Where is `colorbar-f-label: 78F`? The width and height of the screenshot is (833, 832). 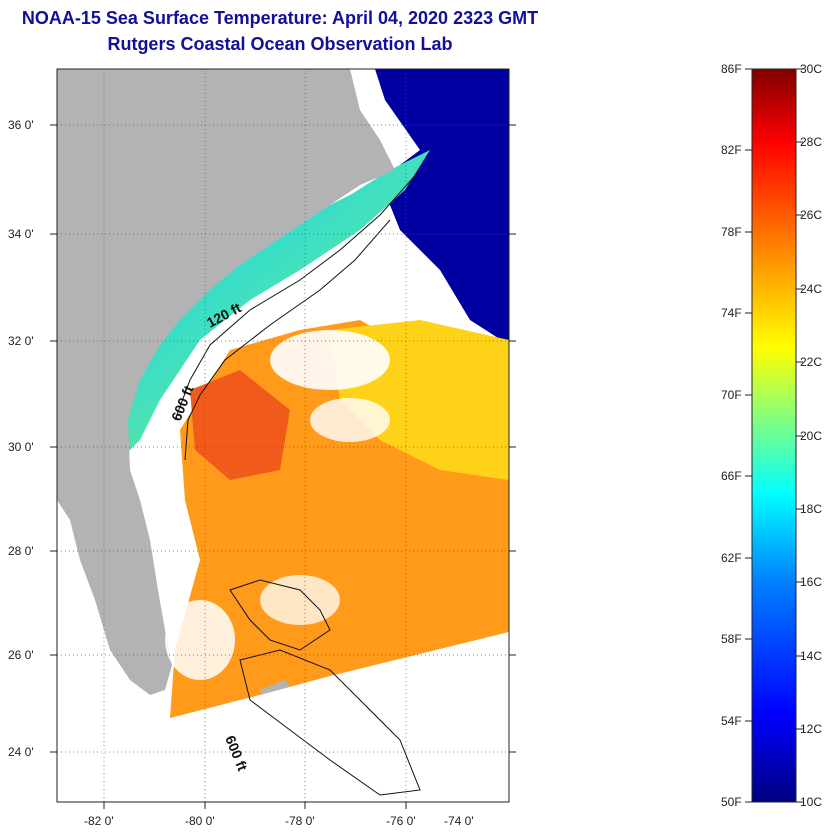
colorbar-f-label: 78F is located at coordinates (731, 232).